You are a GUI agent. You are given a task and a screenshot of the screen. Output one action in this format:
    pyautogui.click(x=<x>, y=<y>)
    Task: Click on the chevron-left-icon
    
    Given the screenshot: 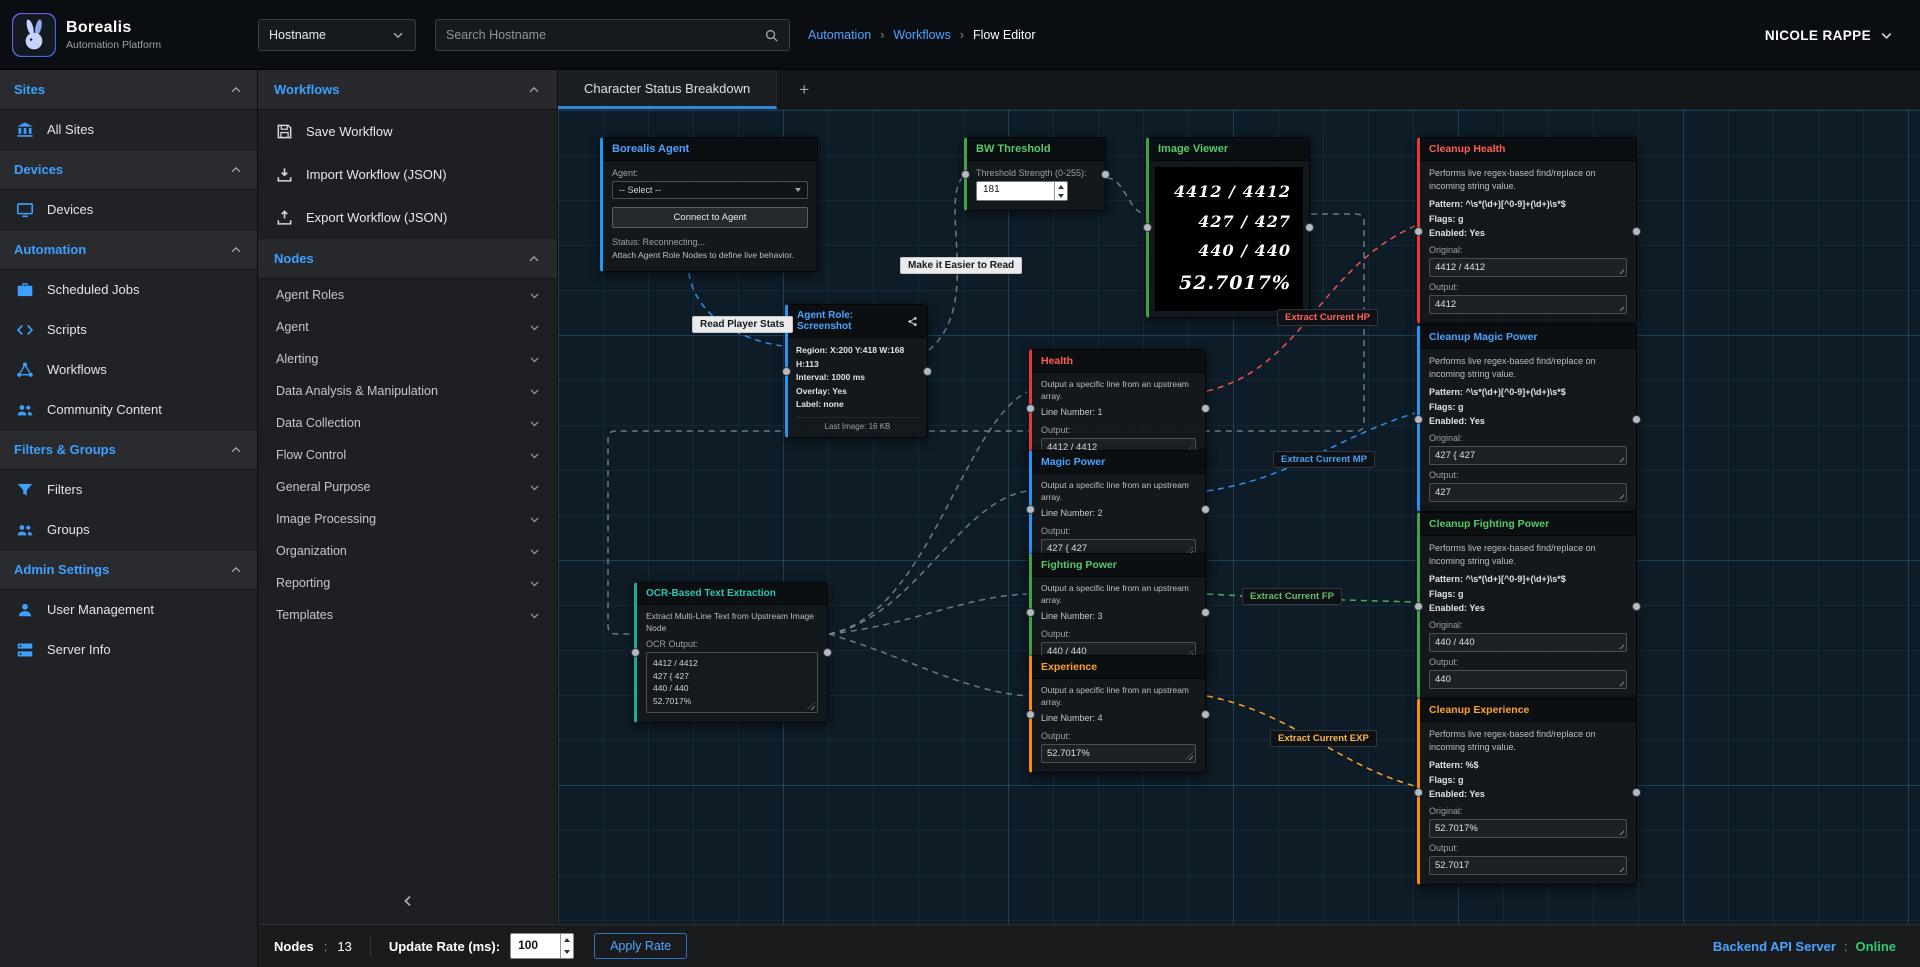 What is the action you would take?
    pyautogui.click(x=407, y=900)
    